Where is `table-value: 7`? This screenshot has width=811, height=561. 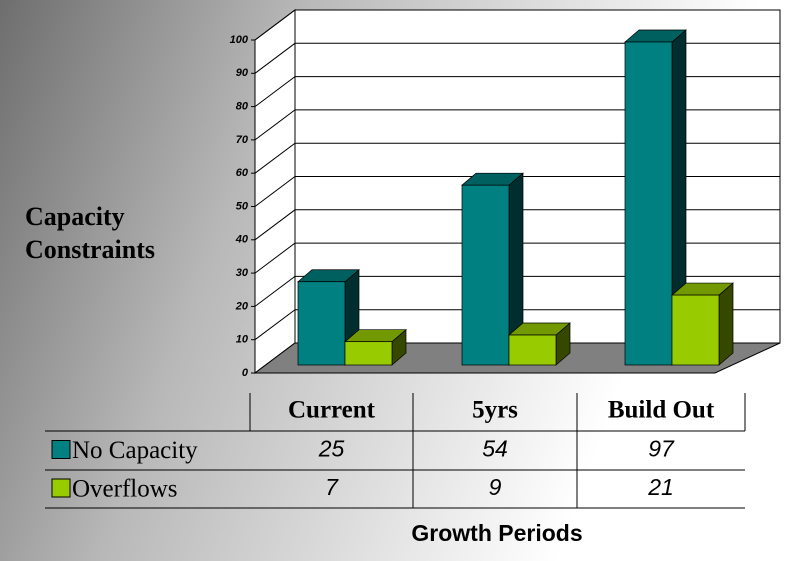
table-value: 7 is located at coordinates (332, 487).